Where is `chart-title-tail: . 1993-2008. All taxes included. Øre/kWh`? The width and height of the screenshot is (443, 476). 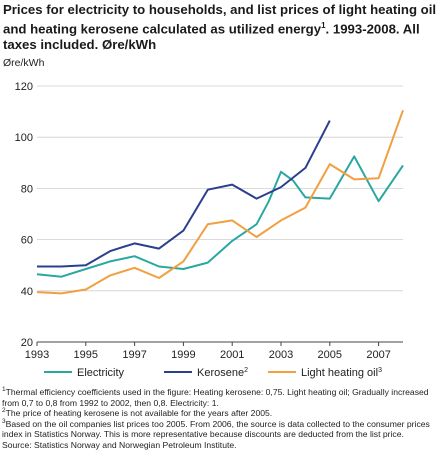 chart-title-tail: . 1993-2008. All taxes included. Øre/kWh is located at coordinates (211, 37).